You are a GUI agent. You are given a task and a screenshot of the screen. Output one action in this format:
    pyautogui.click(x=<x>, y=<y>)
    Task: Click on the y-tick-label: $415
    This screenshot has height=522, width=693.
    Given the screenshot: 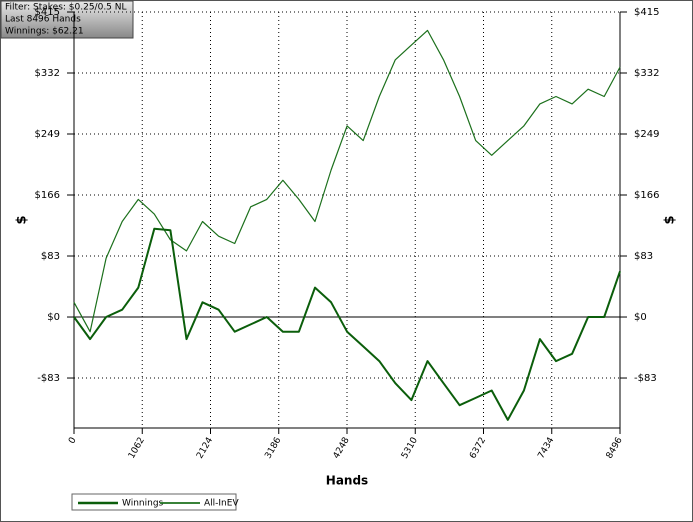 What is the action you would take?
    pyautogui.click(x=47, y=12)
    